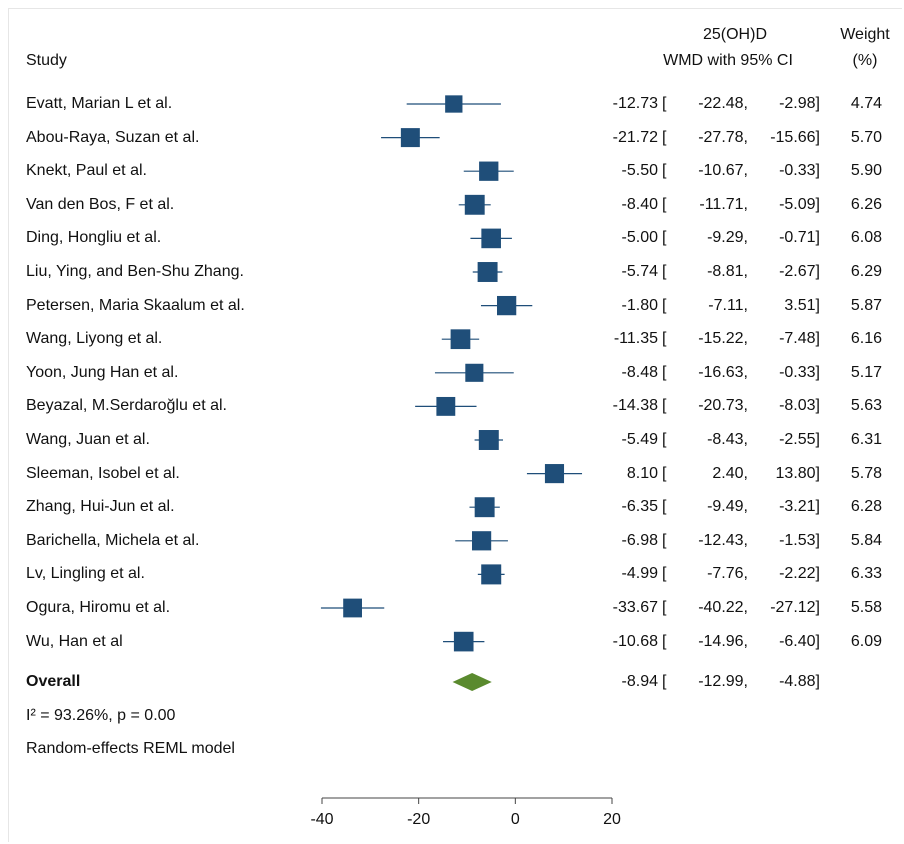 The width and height of the screenshot is (904, 844). Describe the element at coordinates (664, 339) in the screenshot. I see `study-8-bracket: [` at that location.